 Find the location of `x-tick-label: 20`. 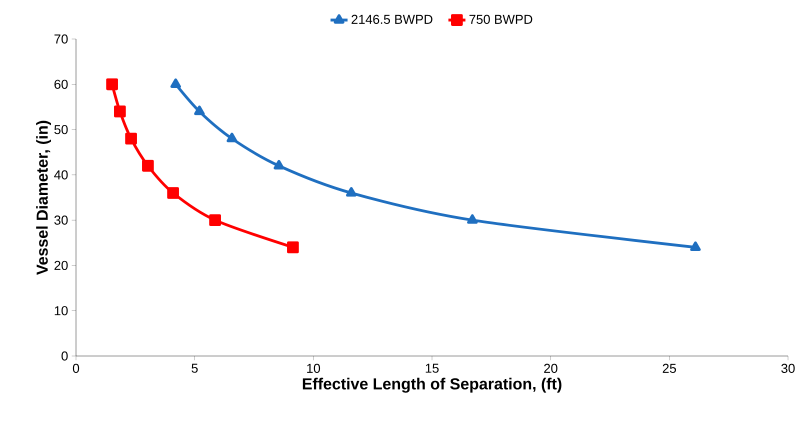

x-tick-label: 20 is located at coordinates (551, 368).